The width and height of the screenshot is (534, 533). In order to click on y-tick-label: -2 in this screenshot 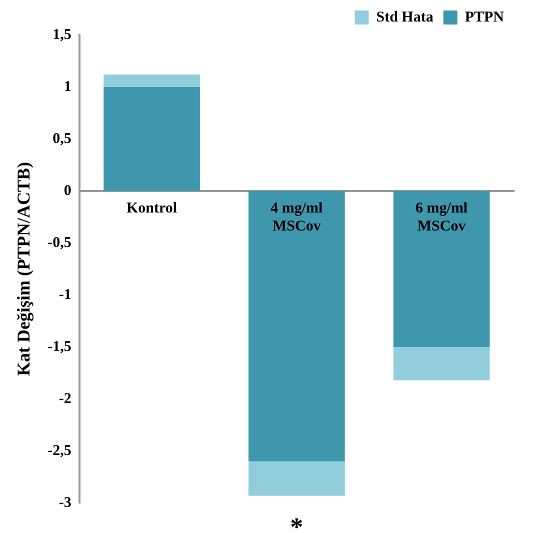, I will do `click(65, 398)`.